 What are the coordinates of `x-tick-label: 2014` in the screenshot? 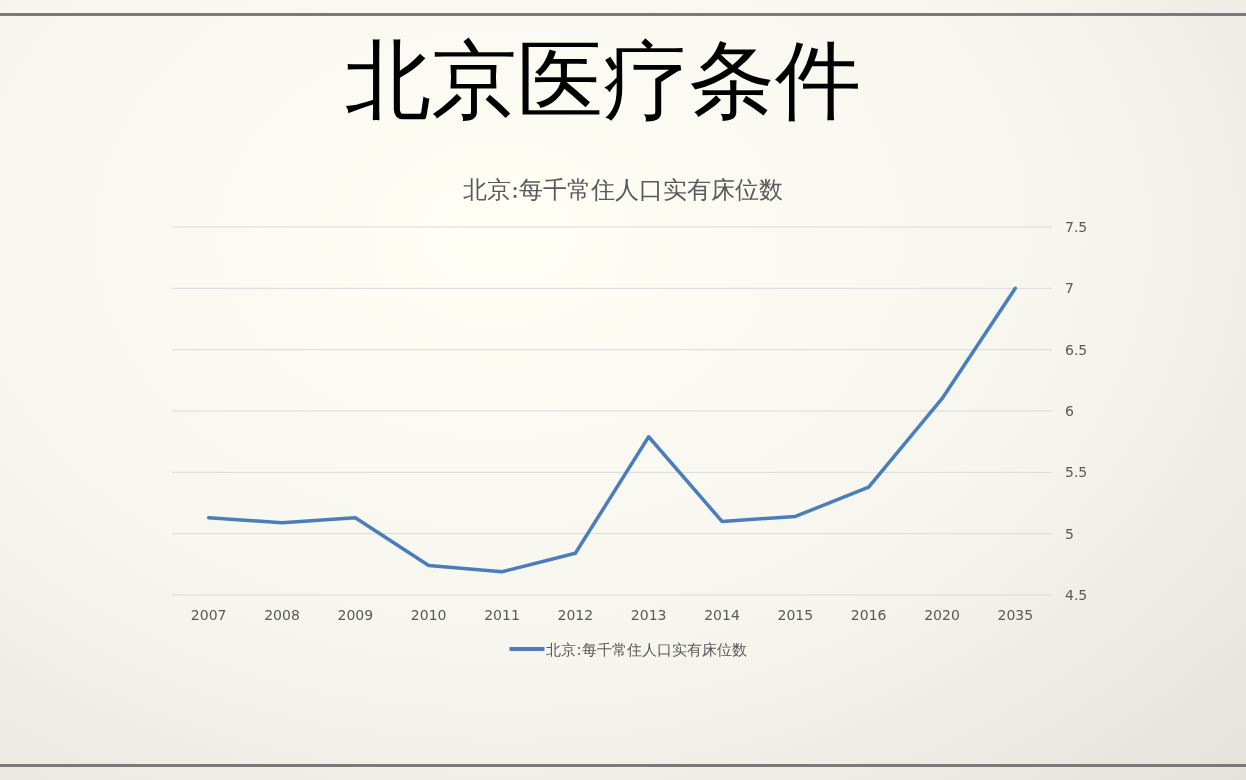 It's located at (722, 615).